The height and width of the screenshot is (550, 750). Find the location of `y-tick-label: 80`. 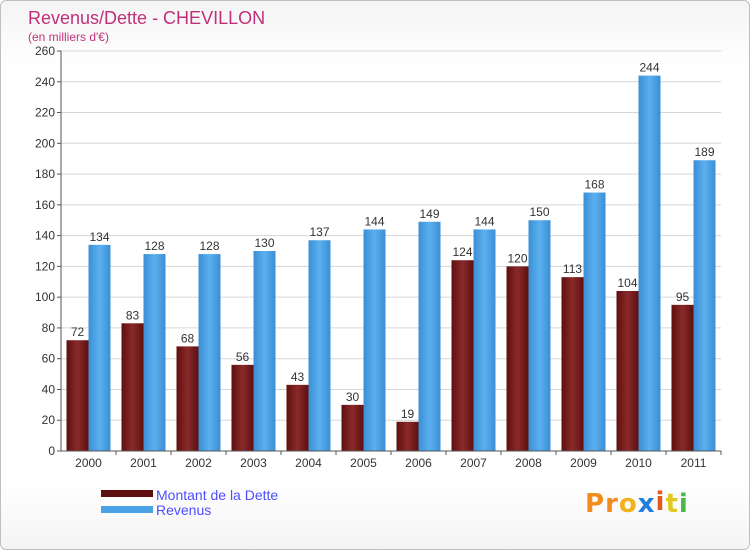

y-tick-label: 80 is located at coordinates (49, 328).